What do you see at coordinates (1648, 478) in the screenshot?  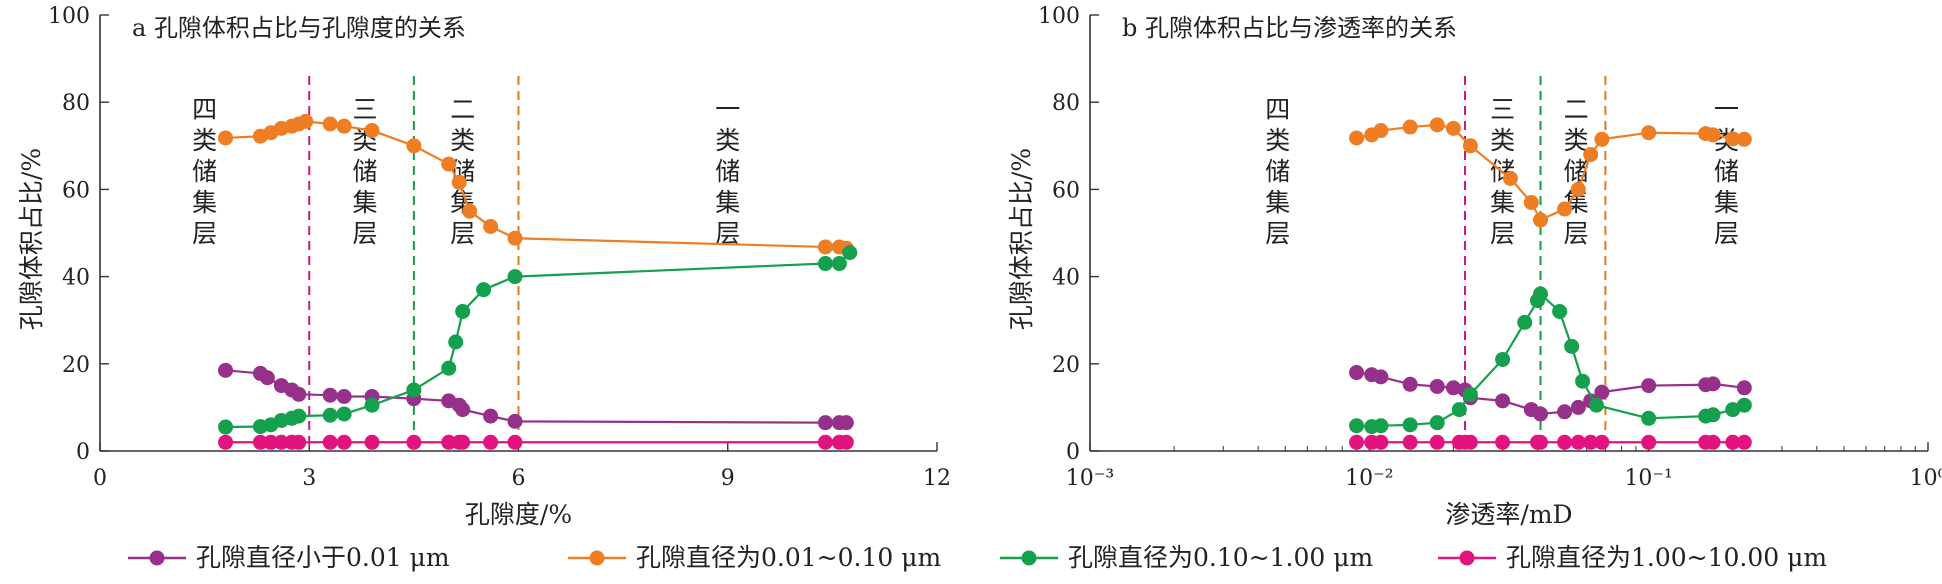 I see `x-tick-label: 10⁻¹` at bounding box center [1648, 478].